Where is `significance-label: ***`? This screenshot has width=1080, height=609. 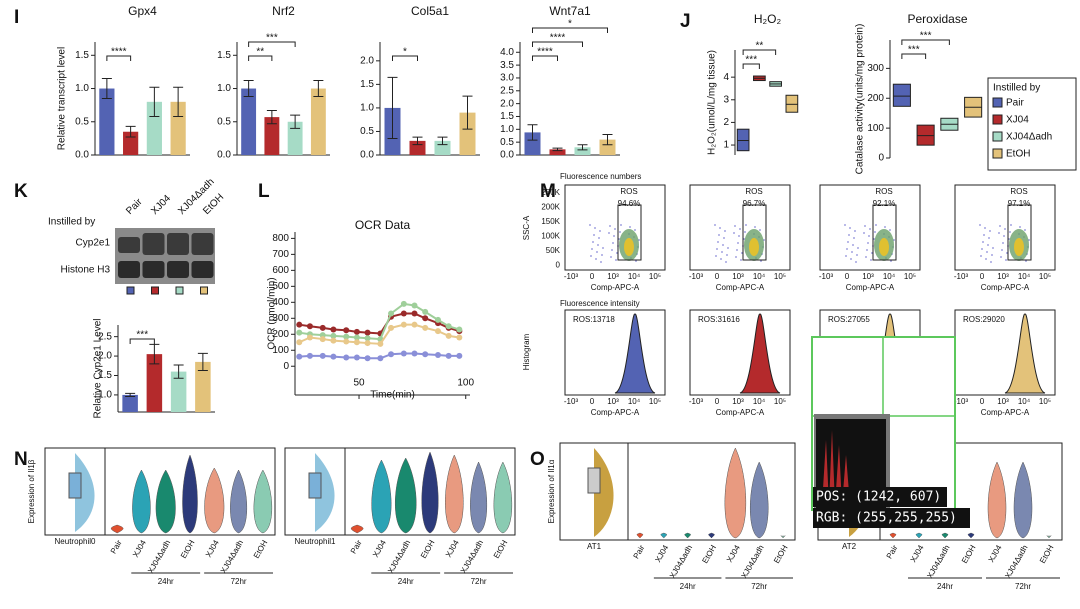
significance-label: *** is located at coordinates (751, 60).